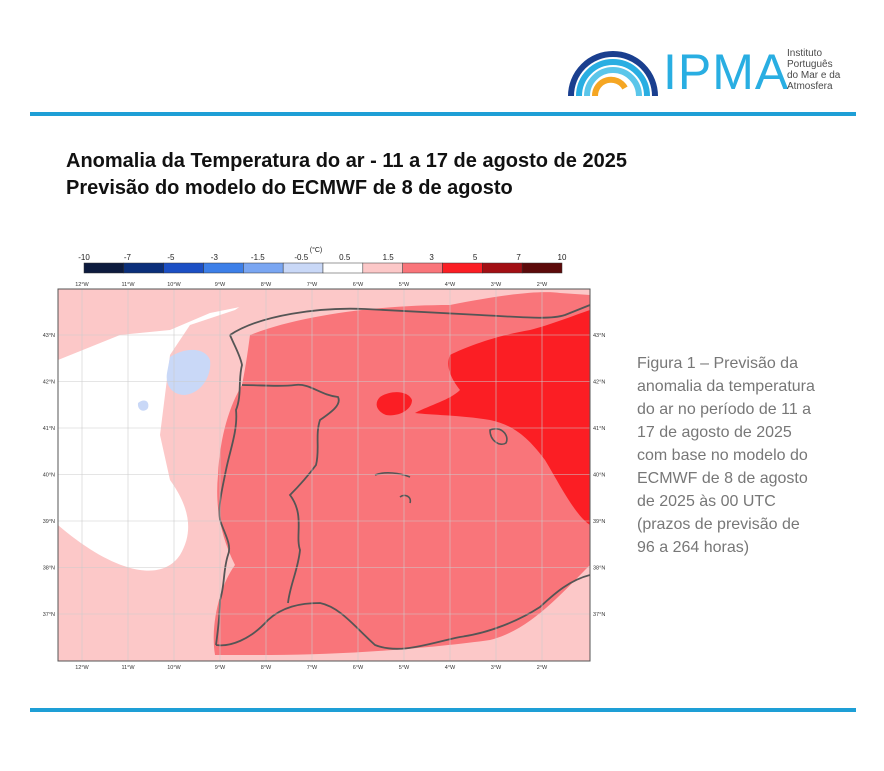 Image resolution: width=884 pixels, height=771 pixels. Describe the element at coordinates (714, 432) in the screenshot. I see `caption-line: 17 de agosto de 2025` at that location.